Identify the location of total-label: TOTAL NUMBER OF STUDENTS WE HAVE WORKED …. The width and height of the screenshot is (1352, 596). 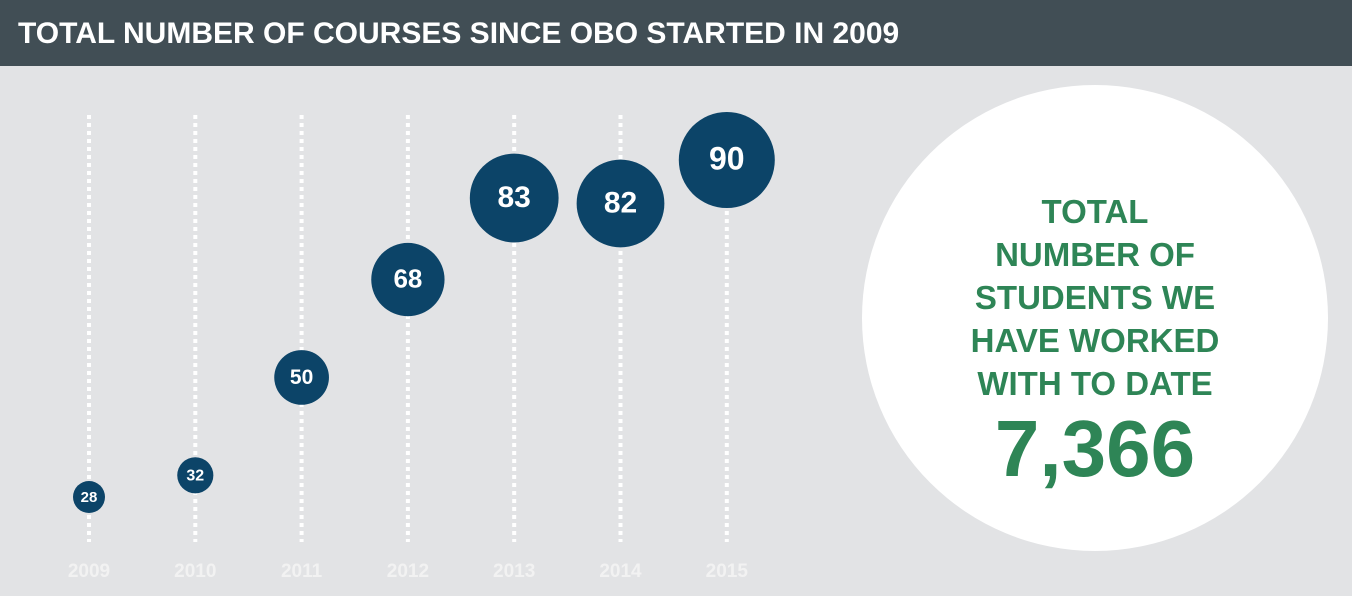
(1095, 297).